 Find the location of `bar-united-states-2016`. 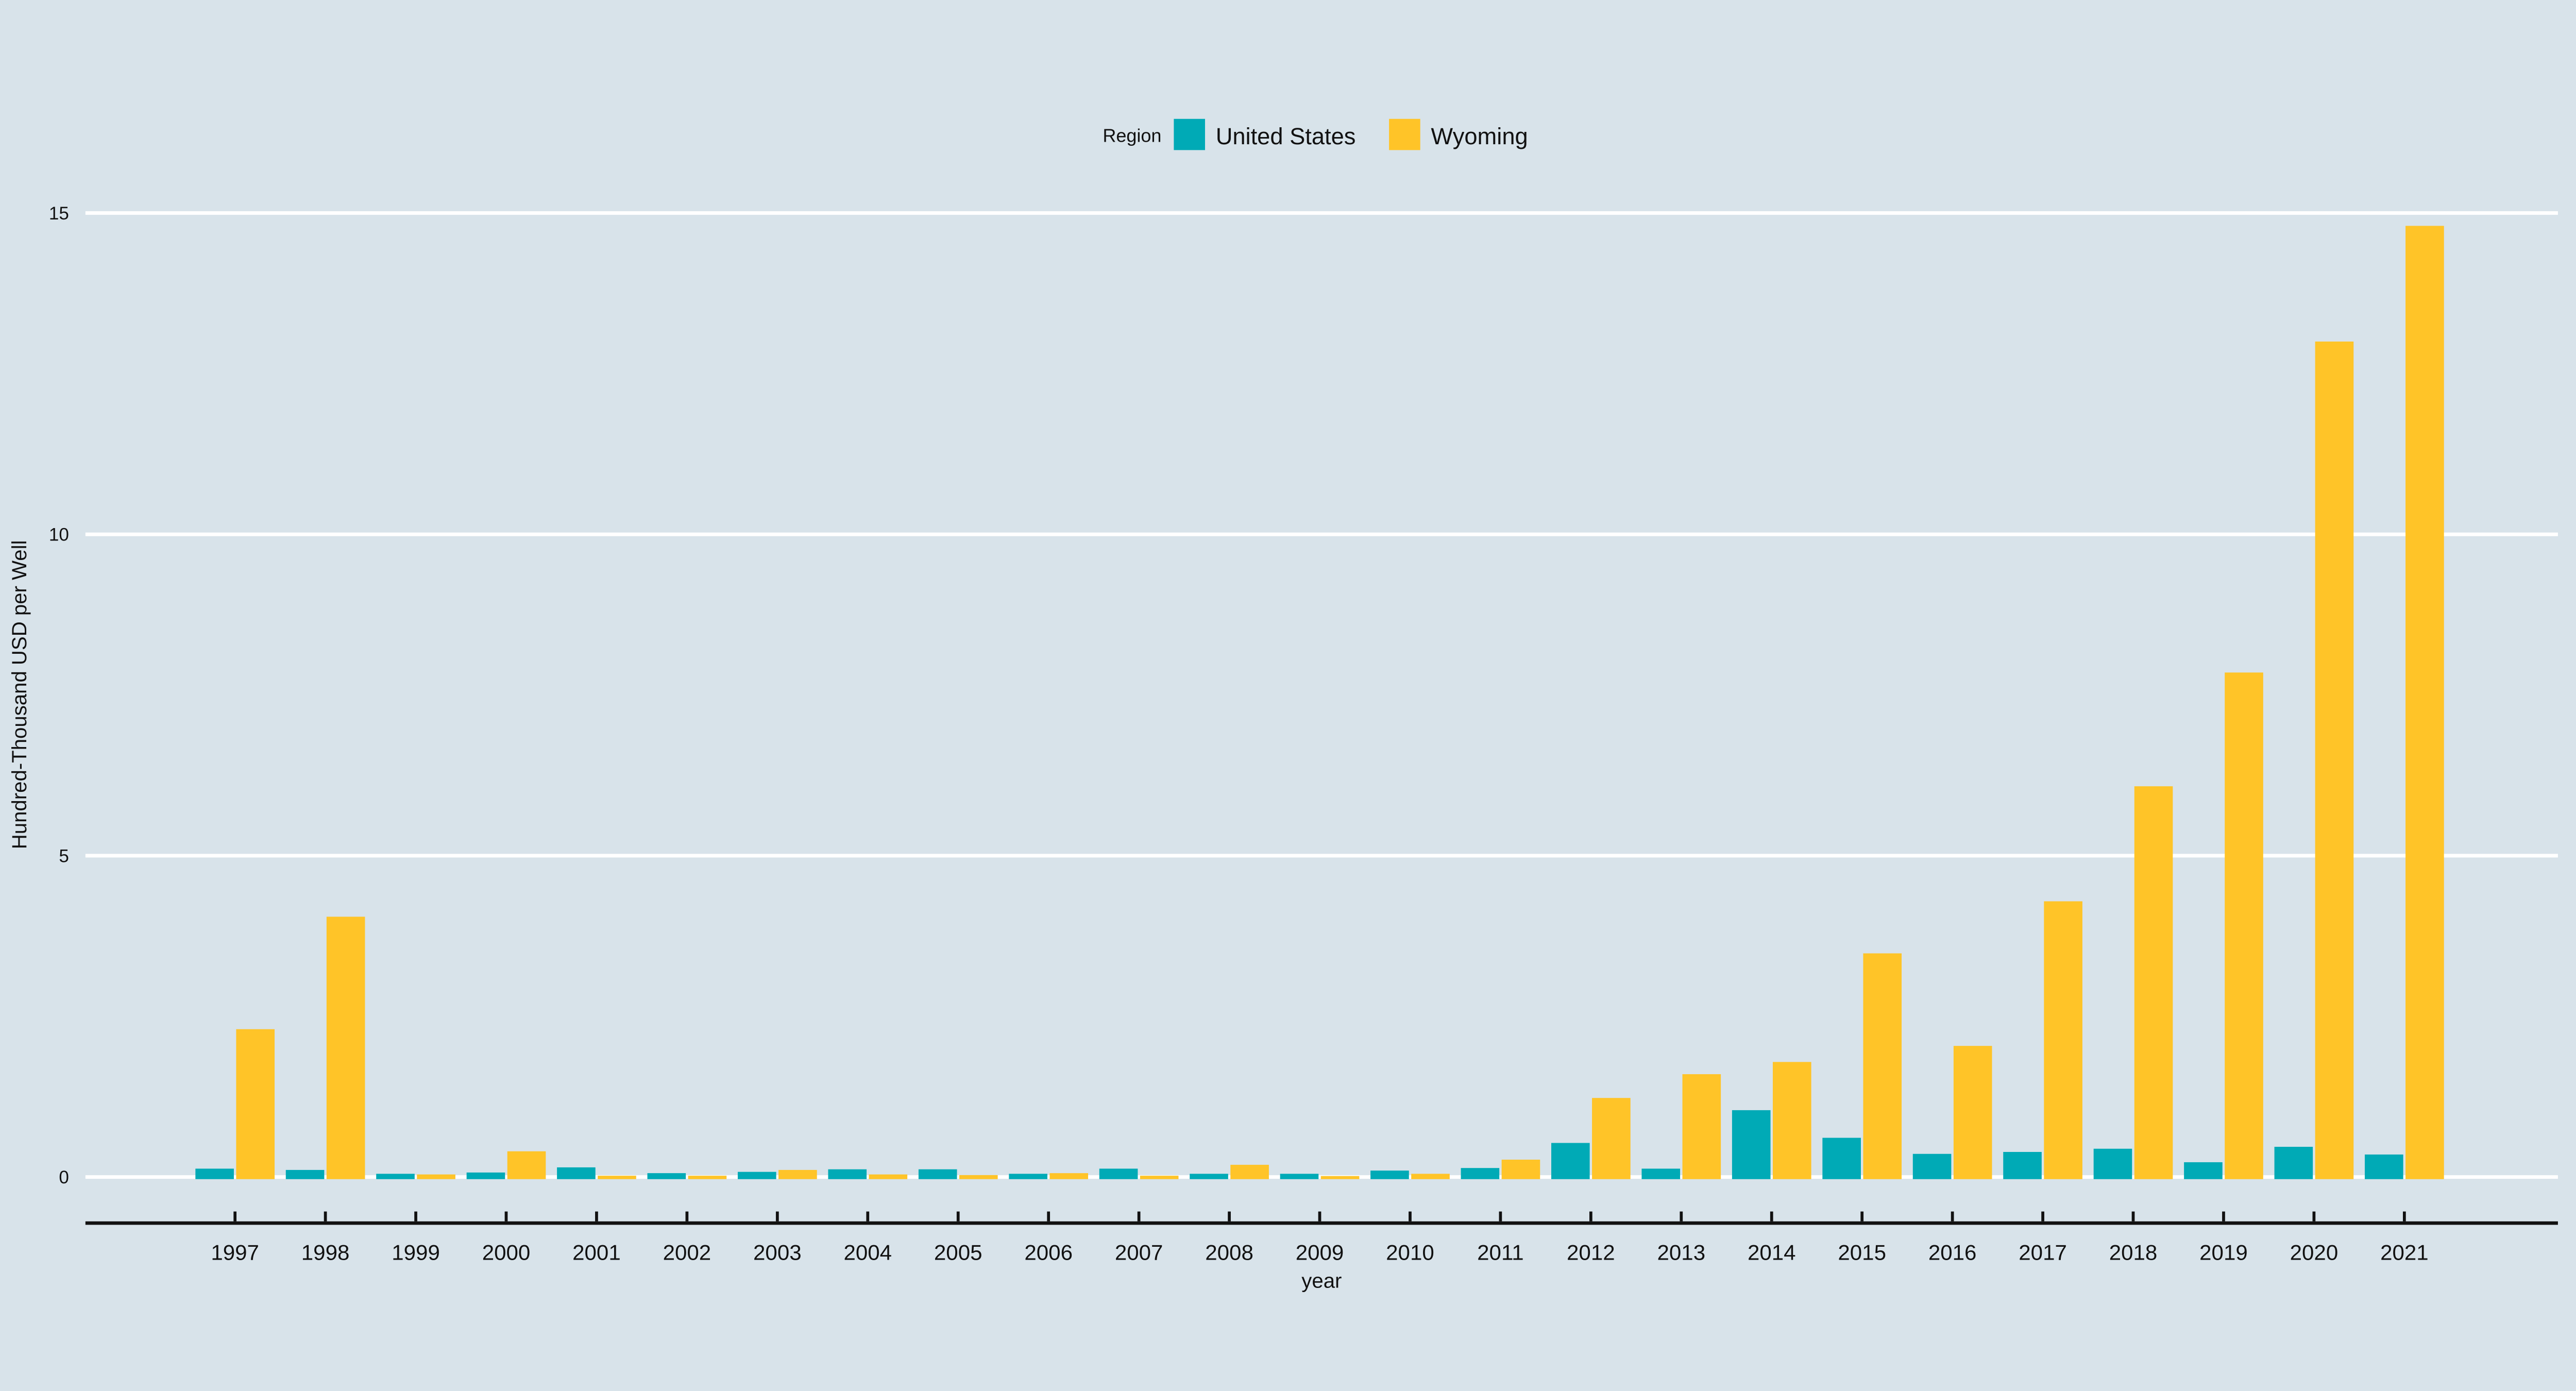

bar-united-states-2016 is located at coordinates (1932, 1166).